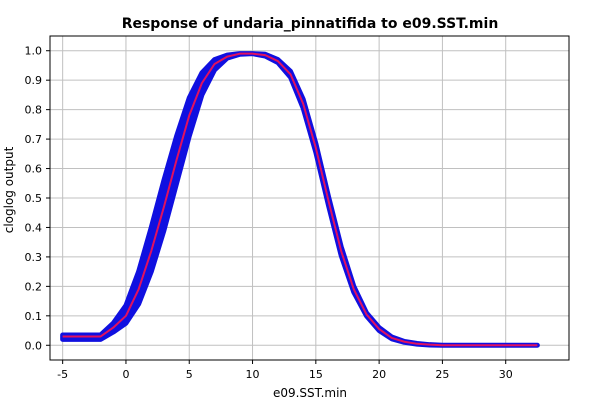 This screenshot has width=600, height=400. What do you see at coordinates (34, 227) in the screenshot?
I see `y-tick-label: 0.4` at bounding box center [34, 227].